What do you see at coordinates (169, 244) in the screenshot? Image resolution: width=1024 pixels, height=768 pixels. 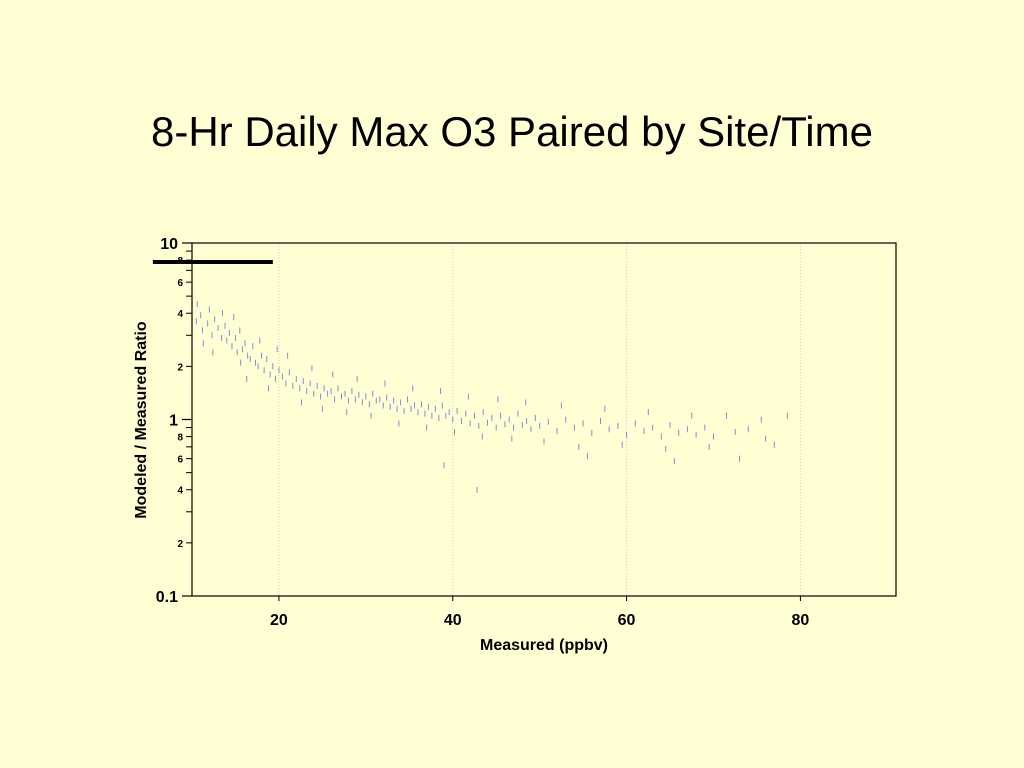 I see `y-major-tick-label-10: 10` at bounding box center [169, 244].